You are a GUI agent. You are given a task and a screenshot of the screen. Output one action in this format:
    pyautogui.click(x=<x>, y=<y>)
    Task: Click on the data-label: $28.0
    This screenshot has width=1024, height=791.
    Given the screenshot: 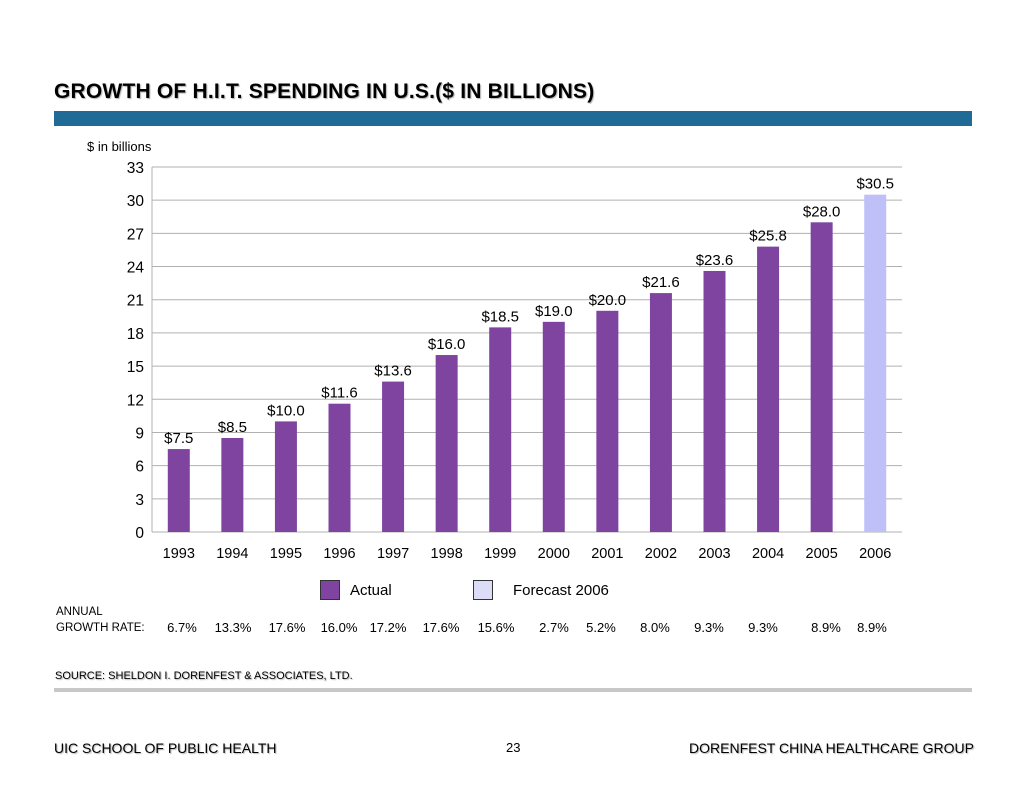 What is the action you would take?
    pyautogui.click(x=822, y=211)
    